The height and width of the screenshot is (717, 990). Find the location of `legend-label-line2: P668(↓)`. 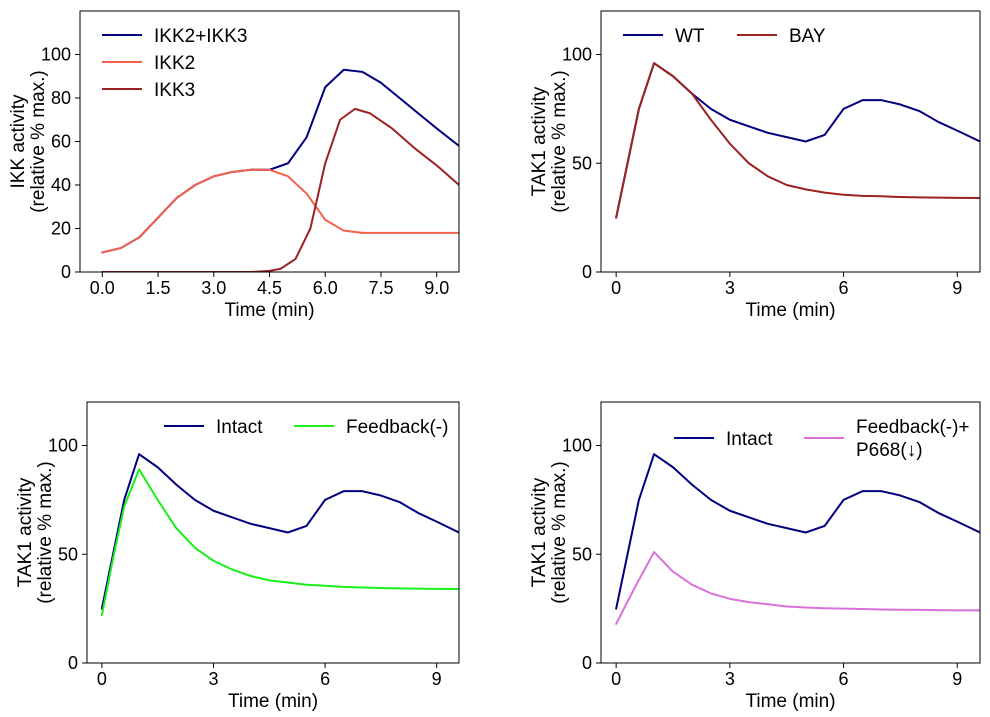

legend-label-line2: P668(↓) is located at coordinates (889, 450).